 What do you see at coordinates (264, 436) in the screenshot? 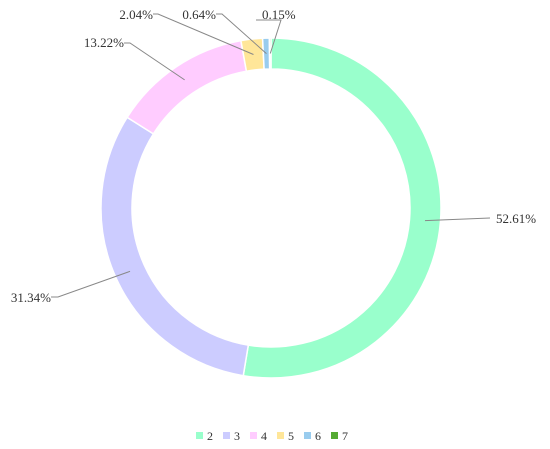
I see `legend-label-4: 4` at bounding box center [264, 436].